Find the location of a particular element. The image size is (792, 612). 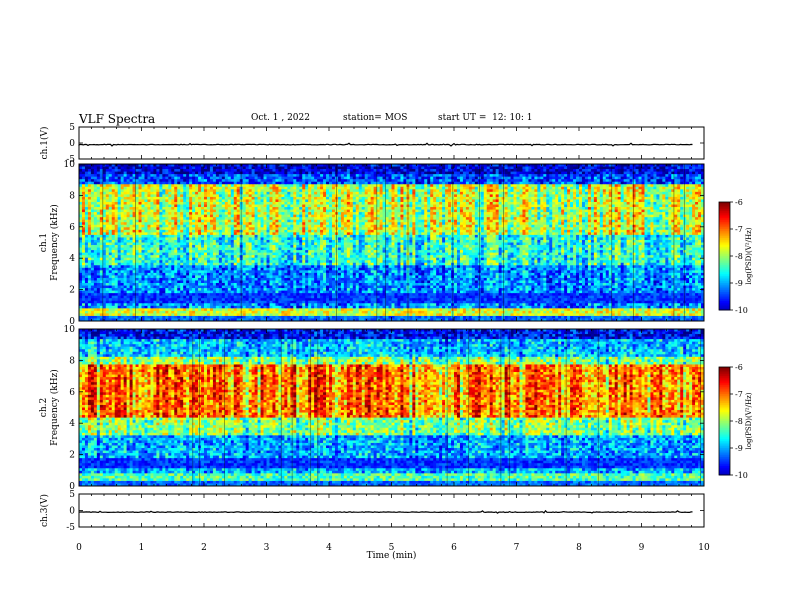

ch1-spectrogram-colorbar-label: log(PSD)(V²/Hz) is located at coordinates (749, 255).